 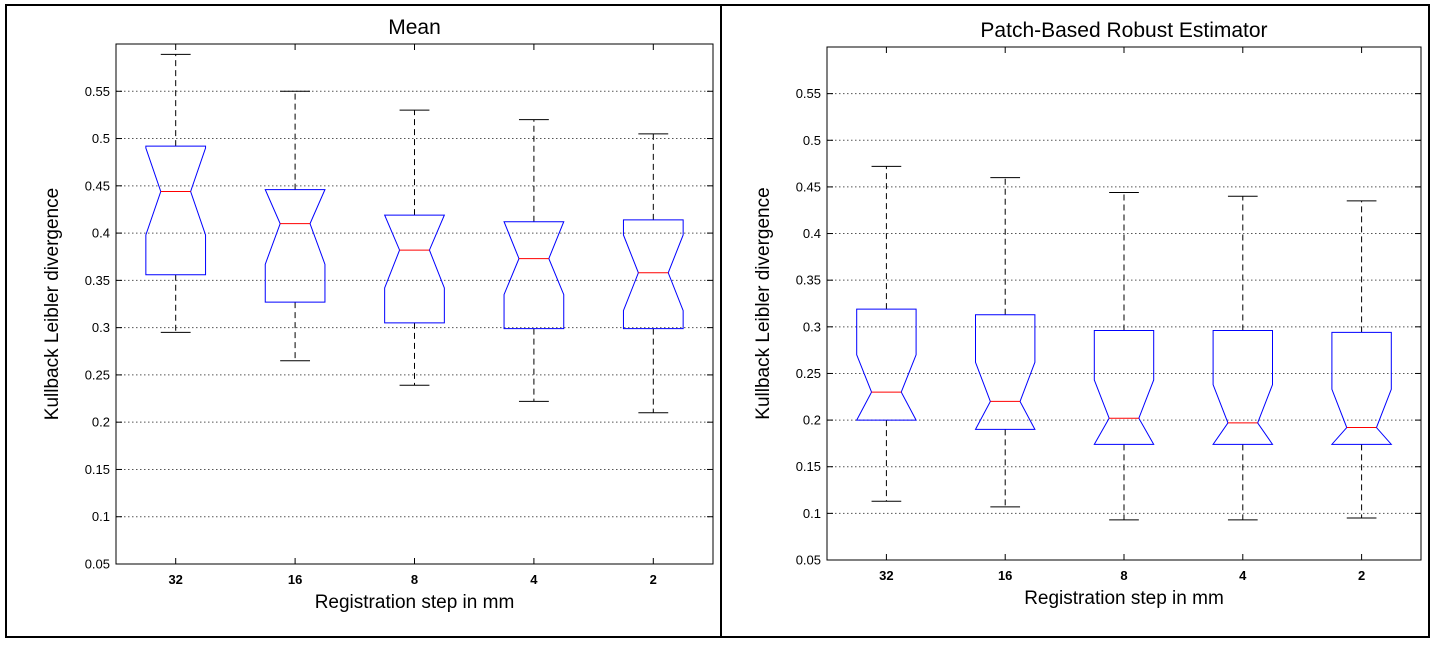 What do you see at coordinates (721, 321) in the screenshot?
I see `panel-divider` at bounding box center [721, 321].